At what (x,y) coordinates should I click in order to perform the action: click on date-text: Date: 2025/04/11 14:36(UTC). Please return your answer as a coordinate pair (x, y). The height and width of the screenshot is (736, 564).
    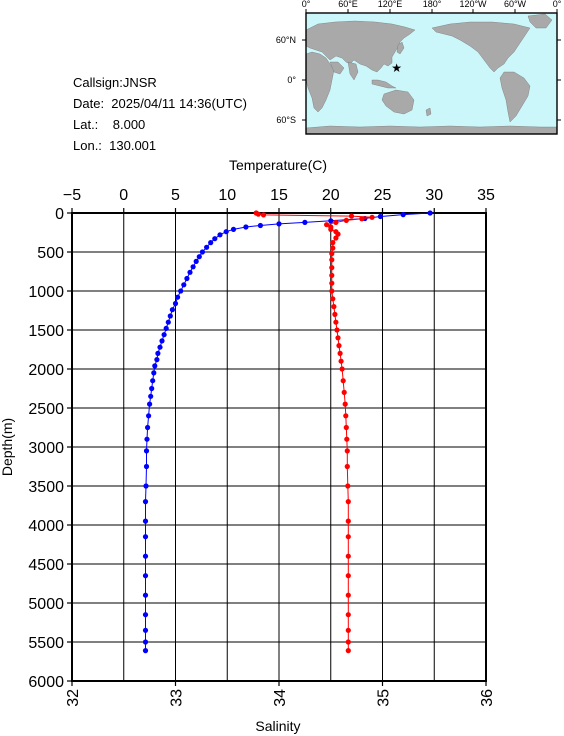
    Looking at the image, I should click on (160, 103).